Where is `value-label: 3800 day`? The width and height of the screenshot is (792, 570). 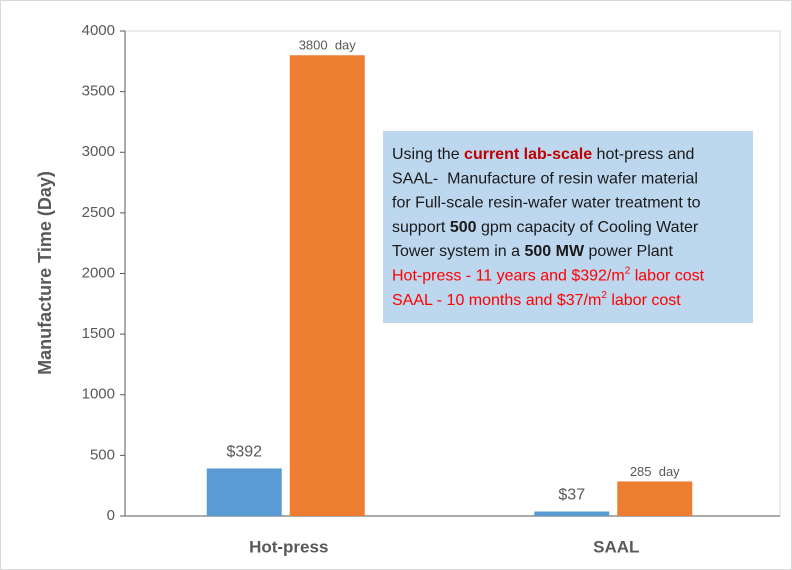
value-label: 3800 day is located at coordinates (328, 45).